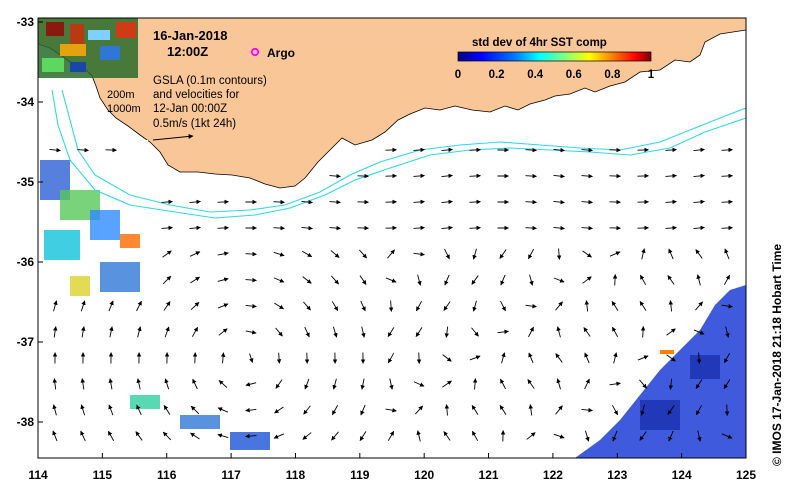 This screenshot has height=497, width=790. Describe the element at coordinates (553, 475) in the screenshot. I see `x-tick-label: 122` at that location.